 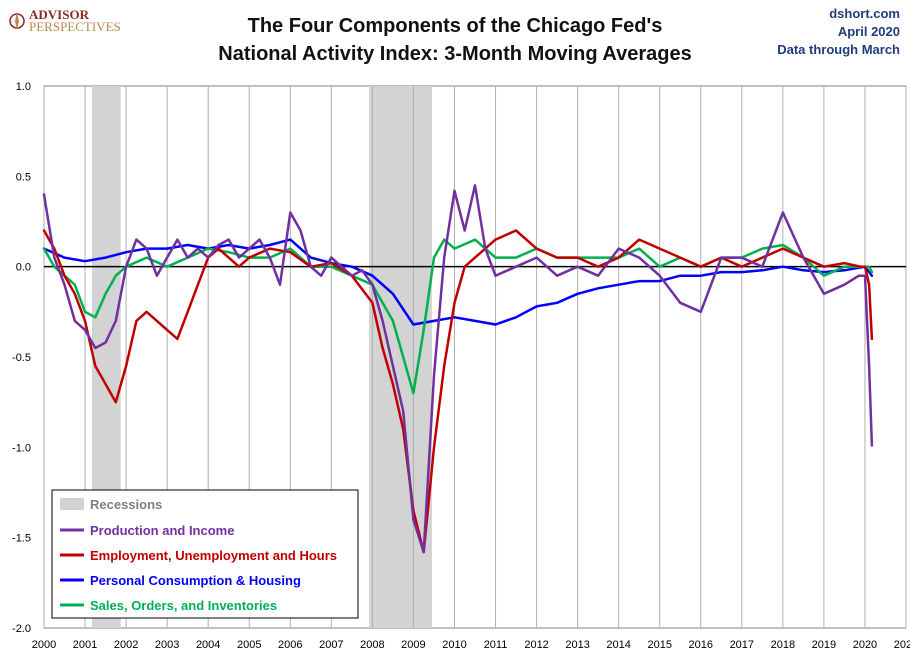 What do you see at coordinates (213, 555) in the screenshot?
I see `legend-label-employment: Employment, Unemployment and Hours` at bounding box center [213, 555].